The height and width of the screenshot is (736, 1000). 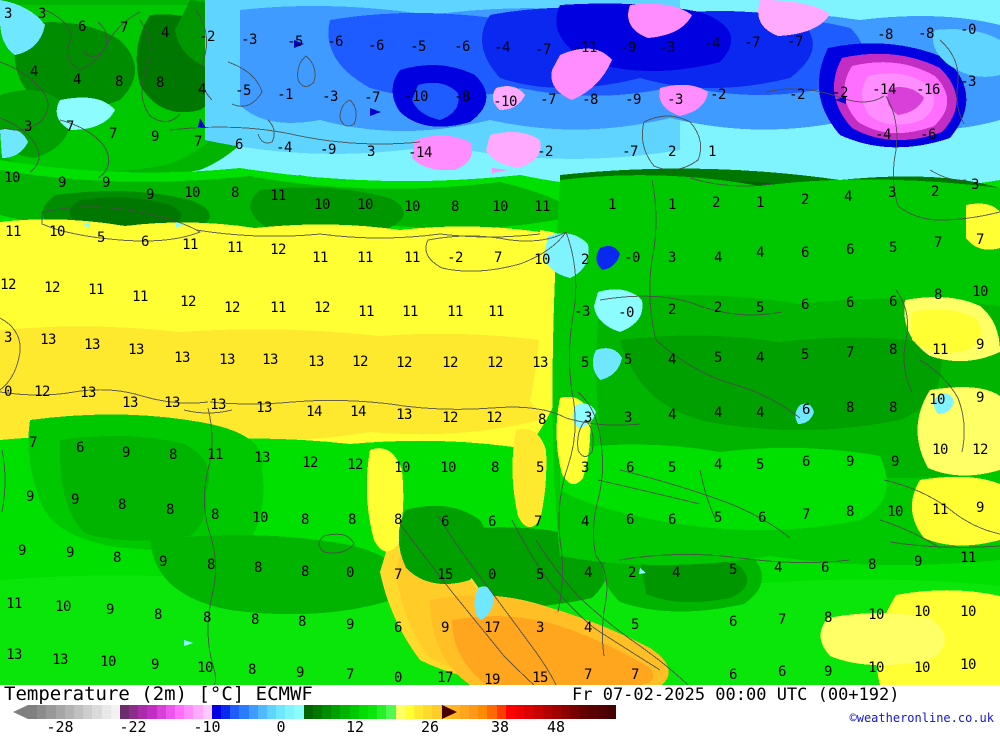 I want to click on temperature-value-label: -5, so click(x=418, y=47).